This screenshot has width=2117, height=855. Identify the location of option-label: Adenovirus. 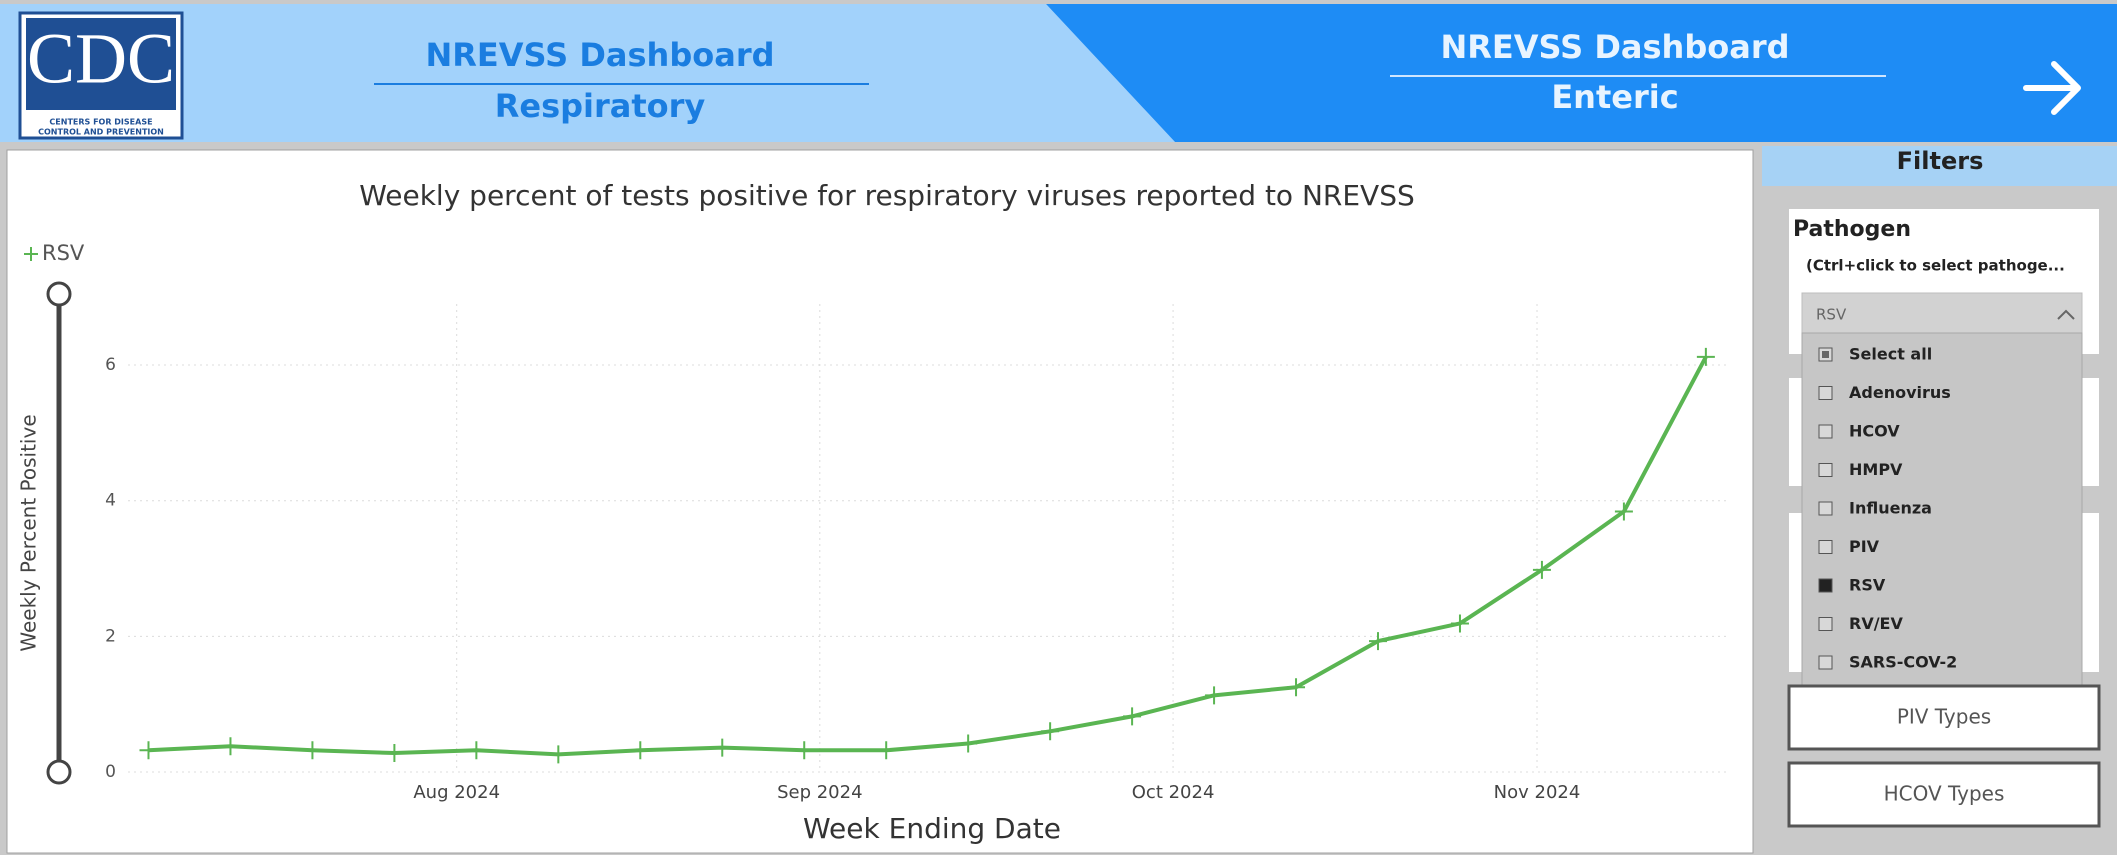
(1900, 392).